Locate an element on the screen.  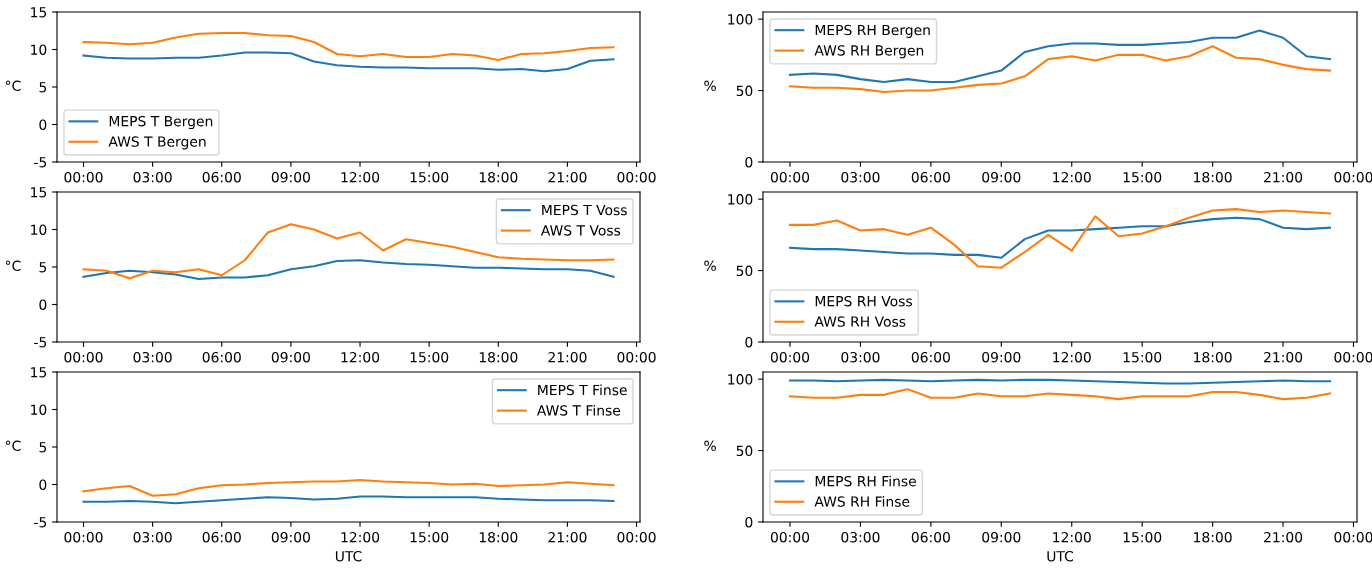
legend-label: MEPS RH Finse is located at coordinates (865, 481).